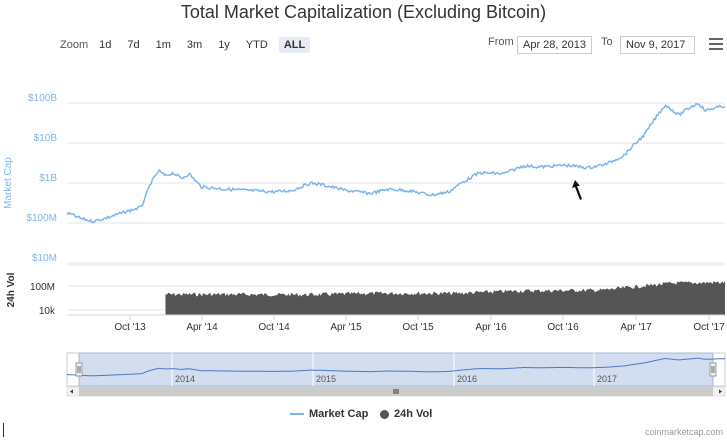  What do you see at coordinates (577, 190) in the screenshot?
I see `cursor-arrow-icon` at bounding box center [577, 190].